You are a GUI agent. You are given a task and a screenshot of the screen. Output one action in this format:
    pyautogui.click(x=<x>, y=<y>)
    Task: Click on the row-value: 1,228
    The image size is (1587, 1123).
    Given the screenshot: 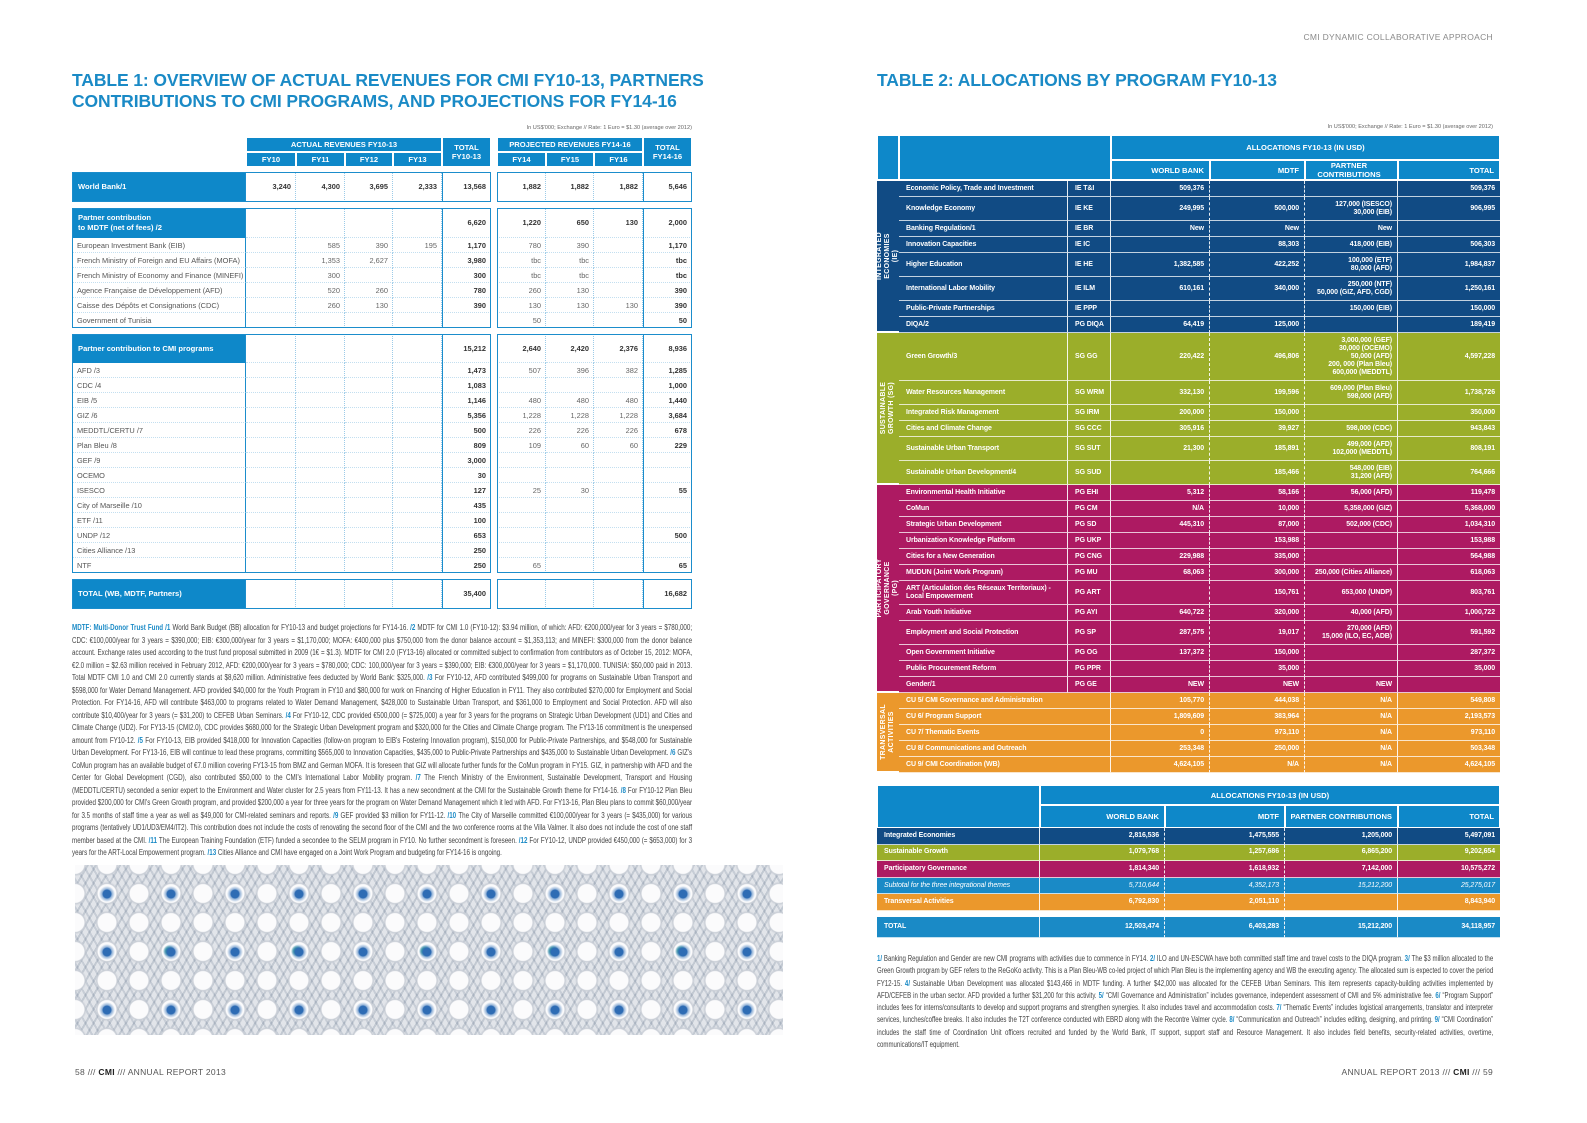 What is the action you would take?
    pyautogui.click(x=618, y=415)
    